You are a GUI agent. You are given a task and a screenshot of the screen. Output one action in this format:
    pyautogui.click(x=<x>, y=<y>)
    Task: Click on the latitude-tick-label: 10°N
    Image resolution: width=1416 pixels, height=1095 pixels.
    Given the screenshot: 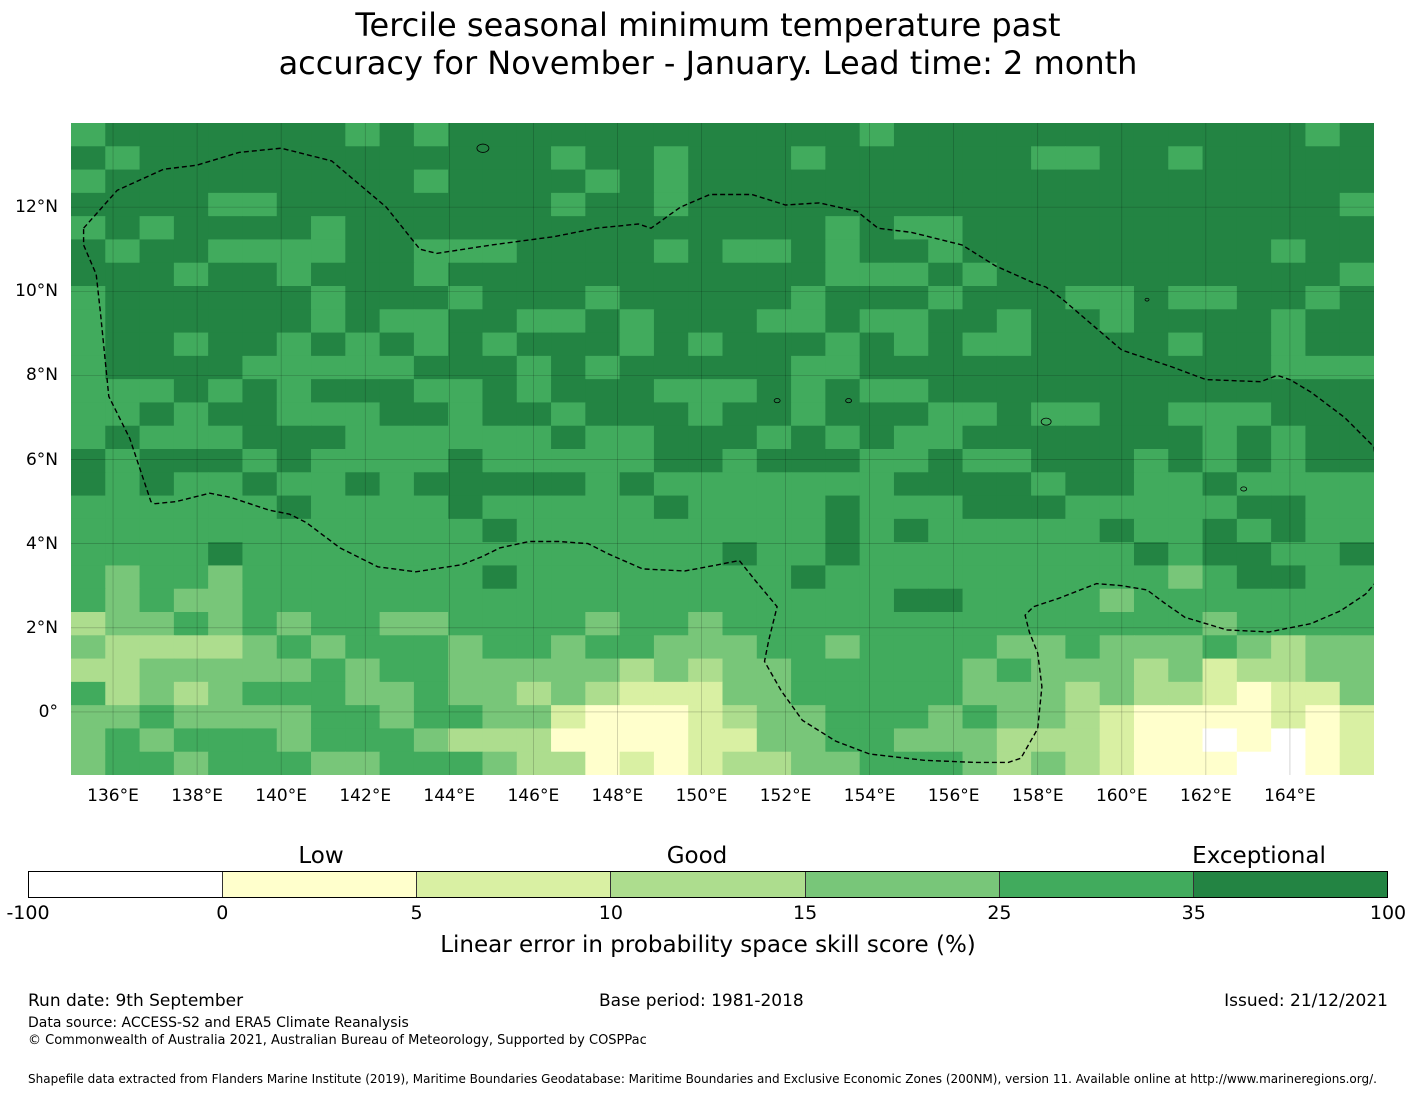 What is the action you would take?
    pyautogui.click(x=36, y=291)
    